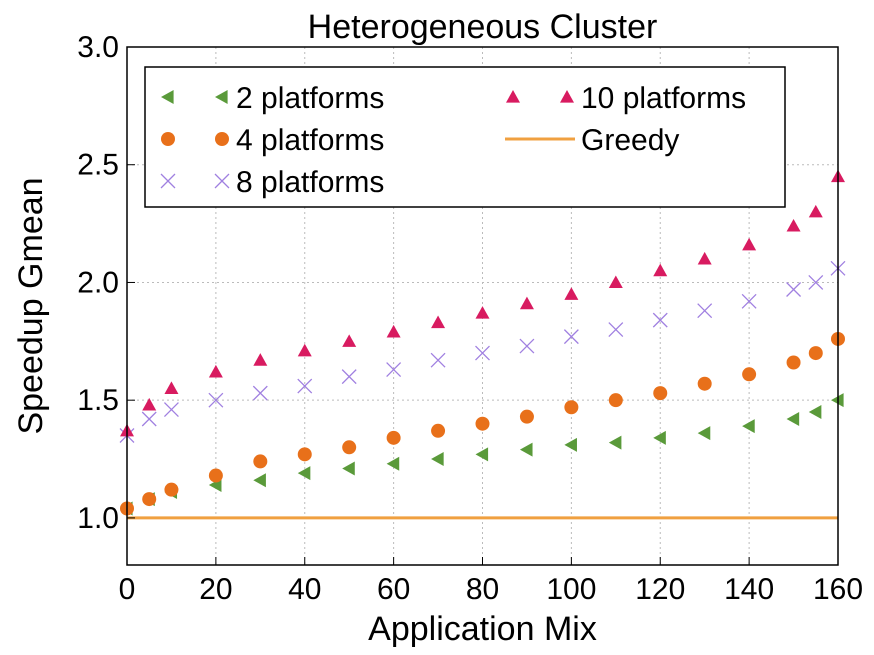  What do you see at coordinates (571, 589) in the screenshot?
I see `x-tick-label: 100` at bounding box center [571, 589].